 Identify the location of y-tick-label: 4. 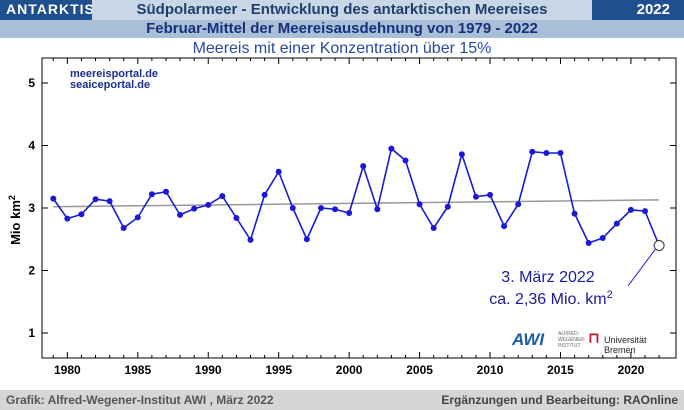
(31, 146).